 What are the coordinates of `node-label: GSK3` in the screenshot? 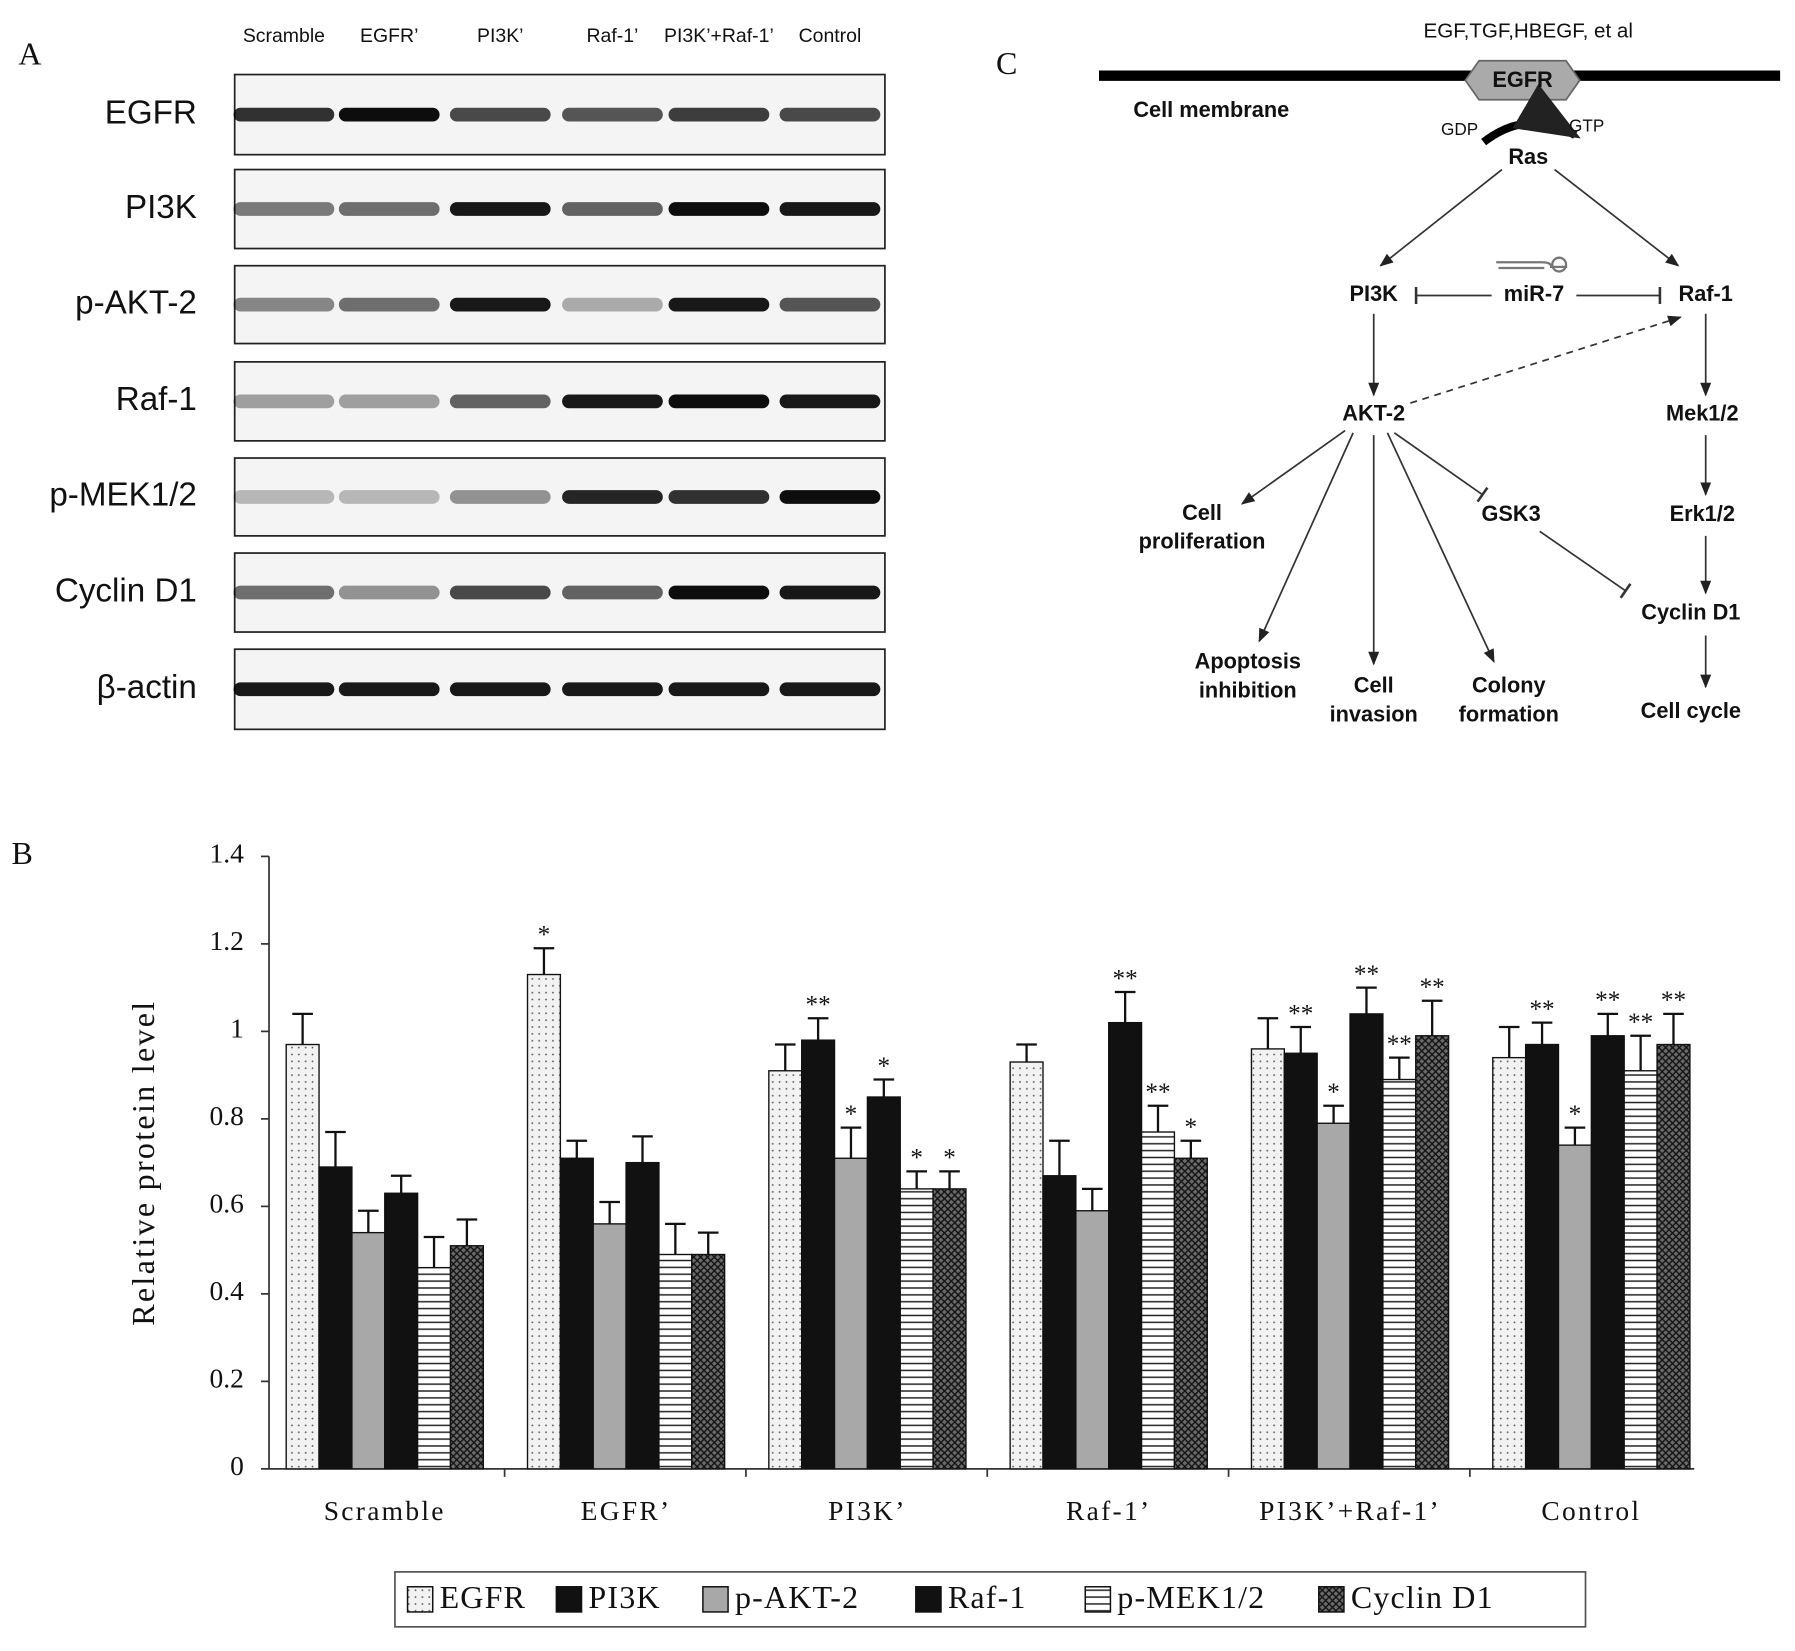 It's located at (1510, 513).